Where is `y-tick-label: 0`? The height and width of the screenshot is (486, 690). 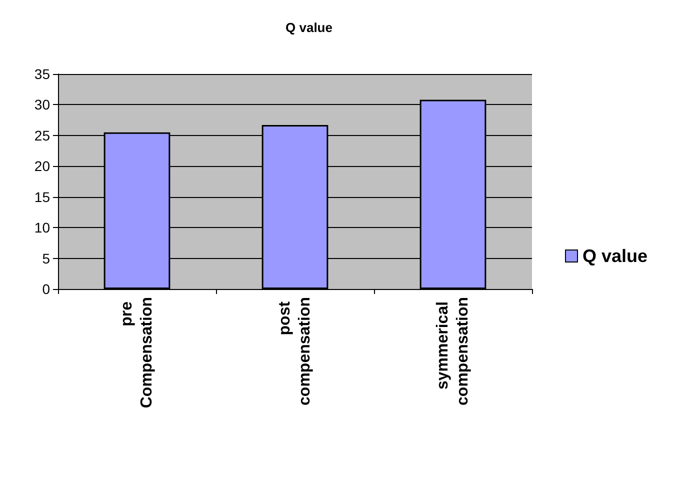 y-tick-label: 0 is located at coordinates (46, 289).